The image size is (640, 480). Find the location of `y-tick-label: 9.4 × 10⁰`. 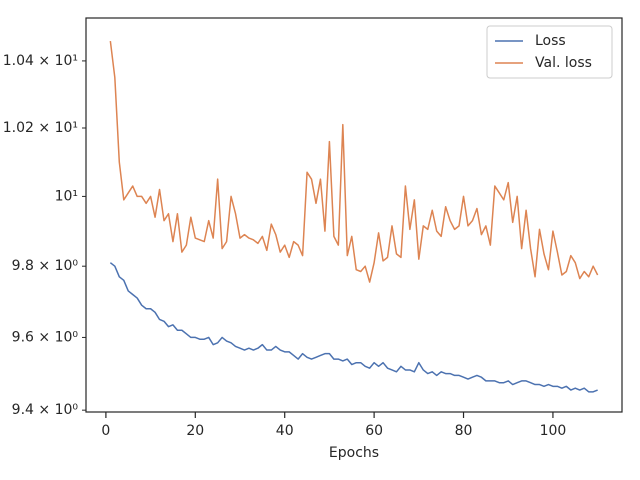

y-tick-label: 9.4 × 10⁰ is located at coordinates (45, 410).